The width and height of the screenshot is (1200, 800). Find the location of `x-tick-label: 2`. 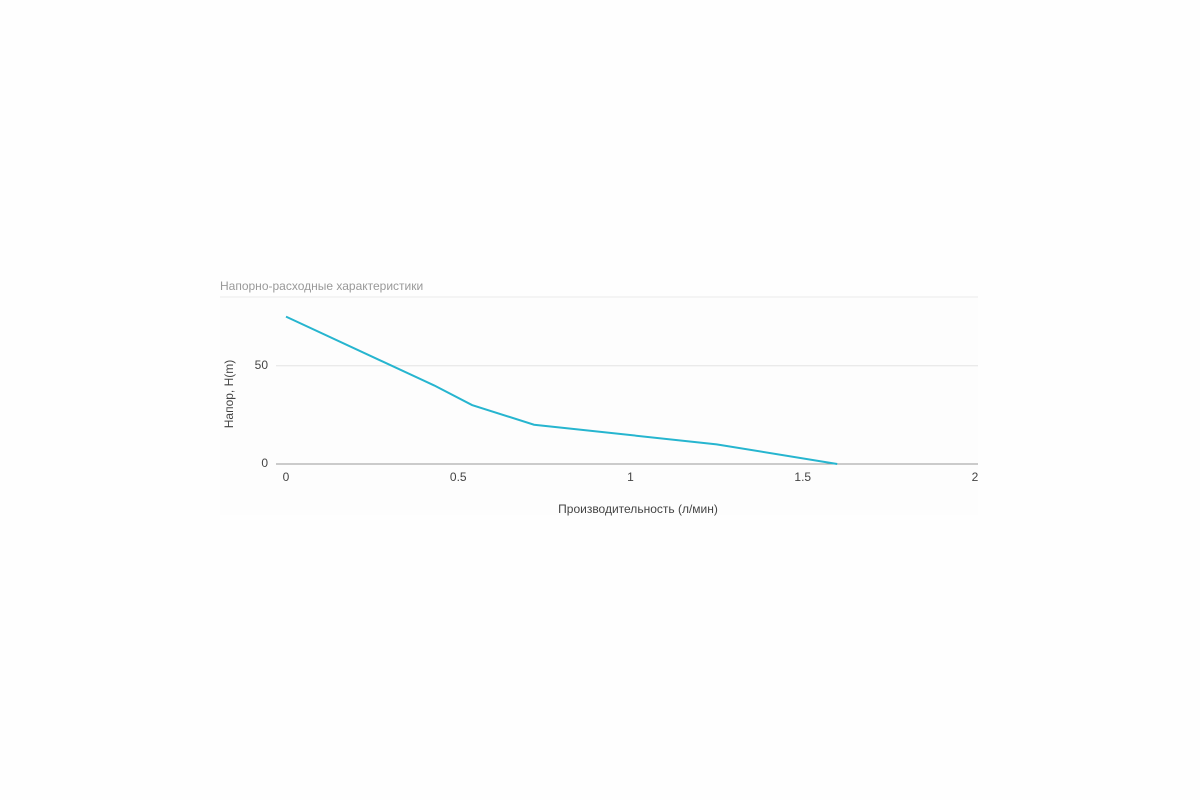

x-tick-label: 2 is located at coordinates (975, 477).